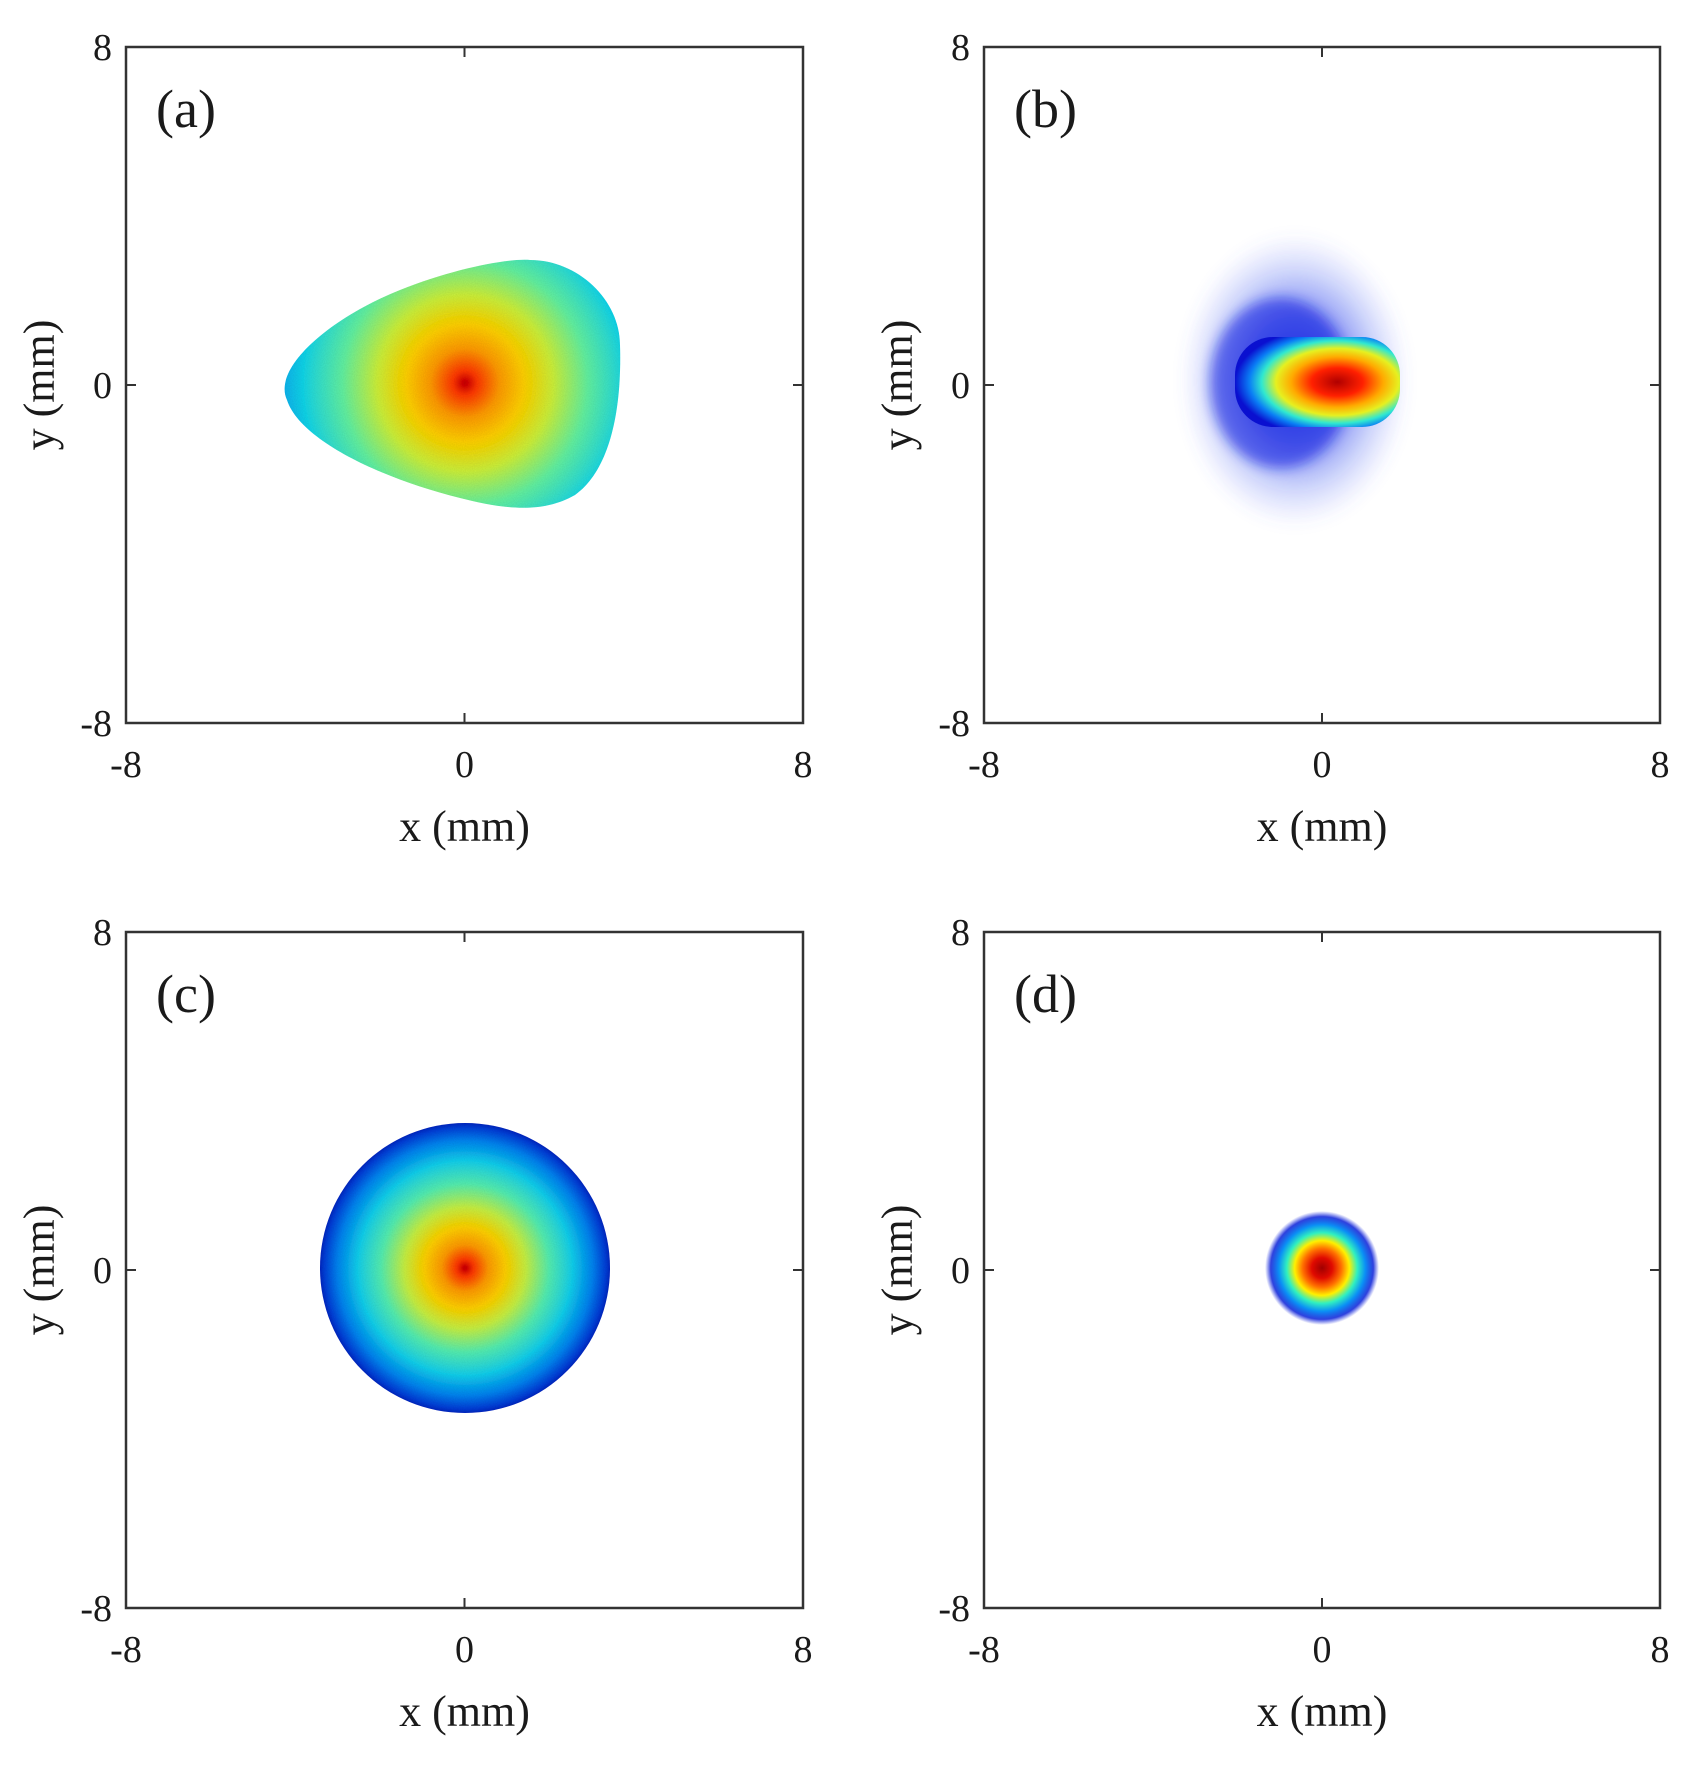 The width and height of the screenshot is (1694, 1765). Describe the element at coordinates (102, 48) in the screenshot. I see `y-tick-label-a-2: 8` at that location.